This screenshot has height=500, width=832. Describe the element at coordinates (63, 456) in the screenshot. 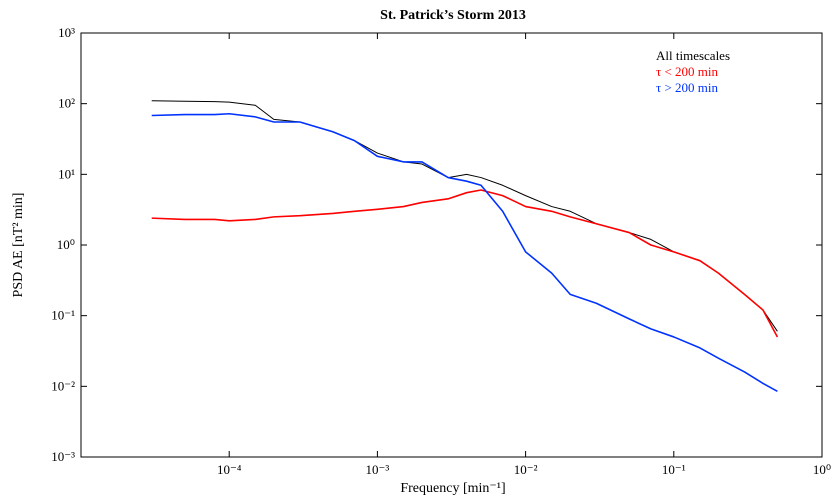

I see `y-tick-label: 10⁻³` at that location.